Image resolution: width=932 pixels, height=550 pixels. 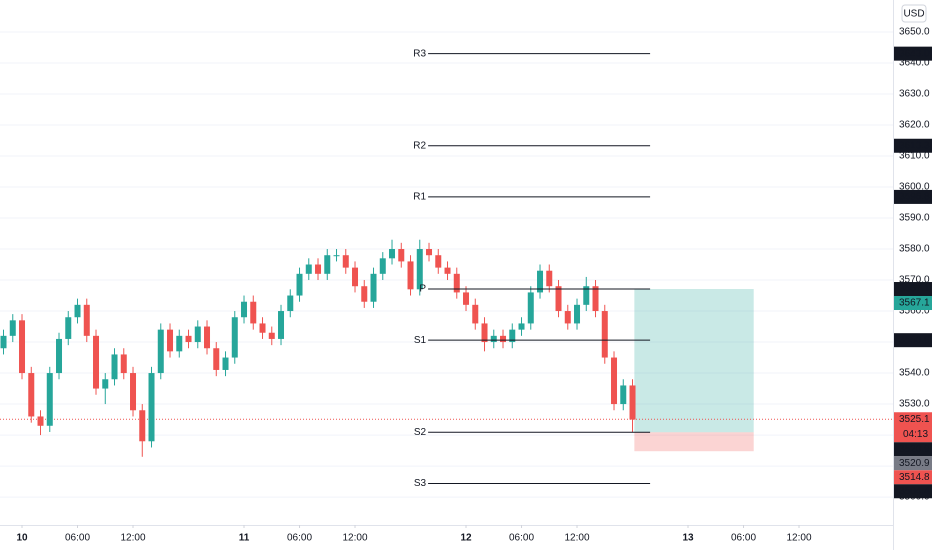 What do you see at coordinates (420, 340) in the screenshot?
I see `pivot-name: S1` at bounding box center [420, 340].